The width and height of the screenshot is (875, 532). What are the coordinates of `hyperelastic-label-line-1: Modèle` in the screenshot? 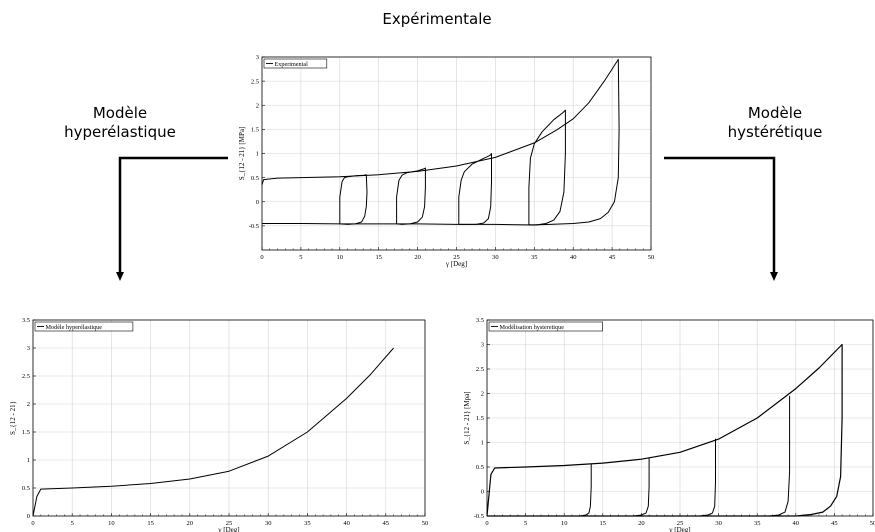 It's located at (120, 113).